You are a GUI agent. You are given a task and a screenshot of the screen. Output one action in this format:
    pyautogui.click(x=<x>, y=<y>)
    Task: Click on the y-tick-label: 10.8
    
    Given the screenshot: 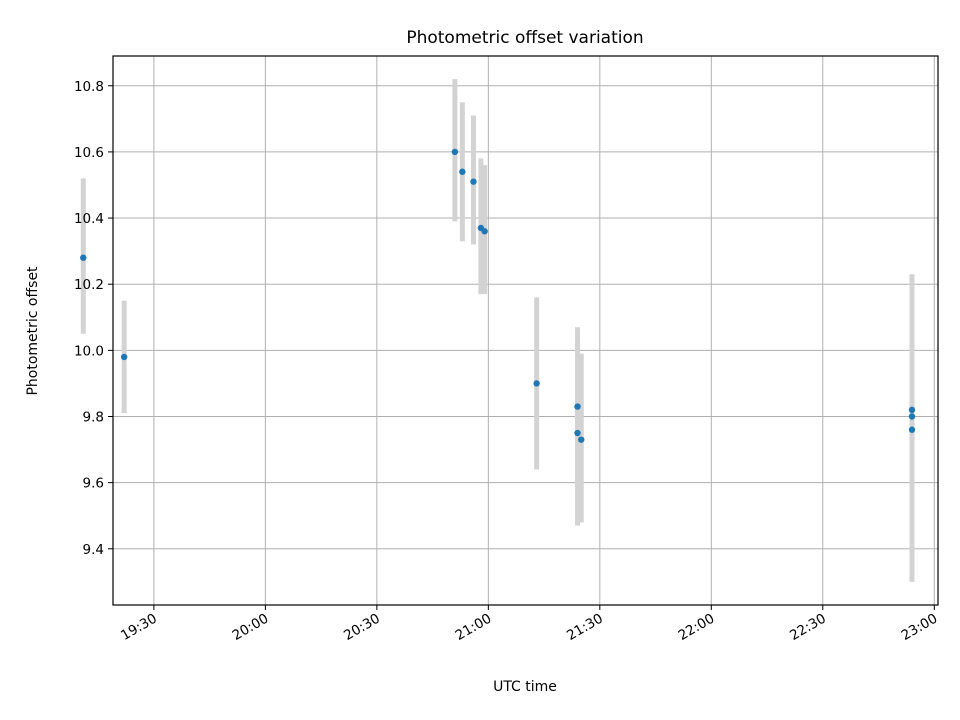 What is the action you would take?
    pyautogui.click(x=89, y=87)
    